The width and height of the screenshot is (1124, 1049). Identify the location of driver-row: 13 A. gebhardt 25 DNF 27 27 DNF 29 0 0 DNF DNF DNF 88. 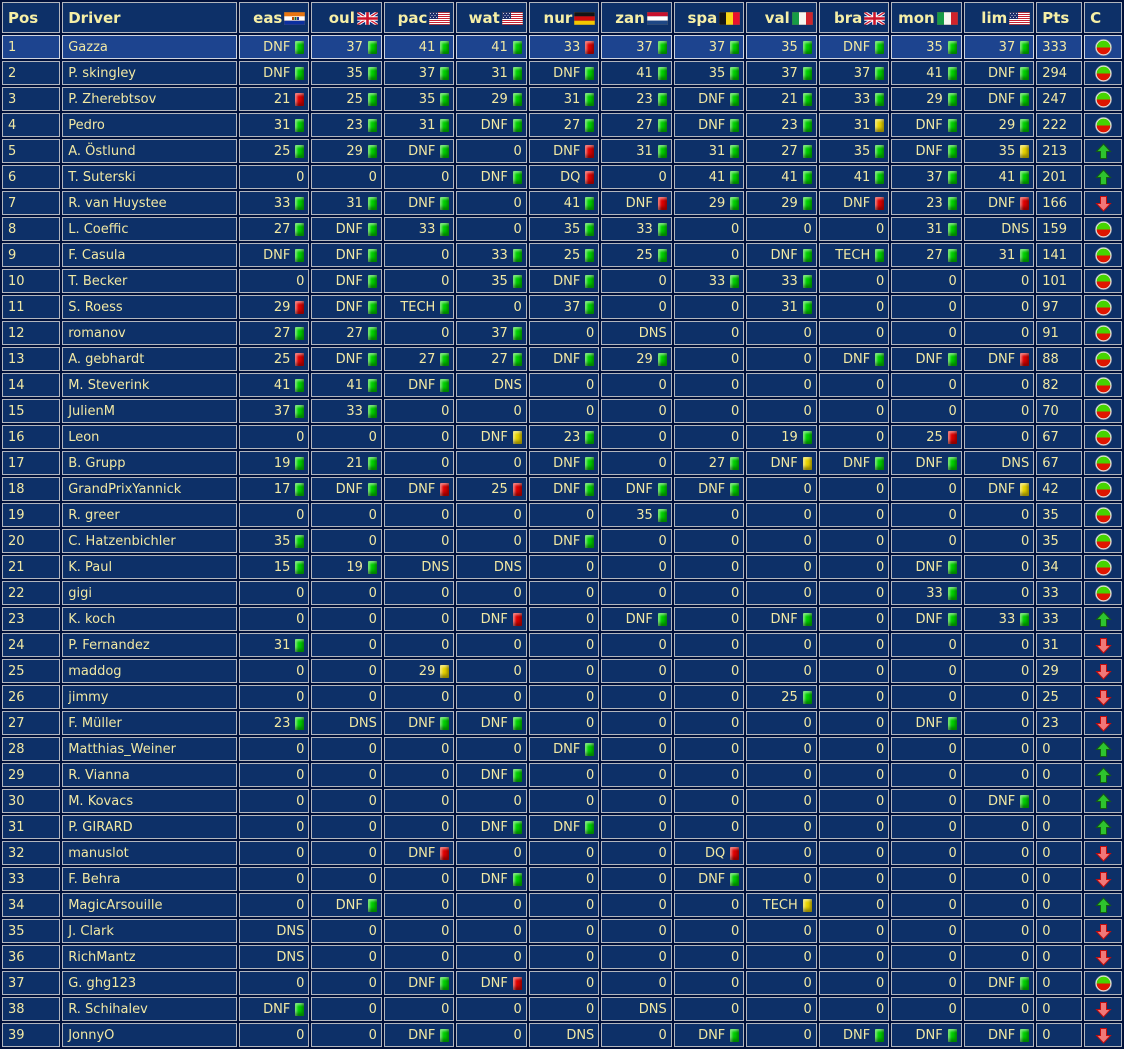
(562, 359).